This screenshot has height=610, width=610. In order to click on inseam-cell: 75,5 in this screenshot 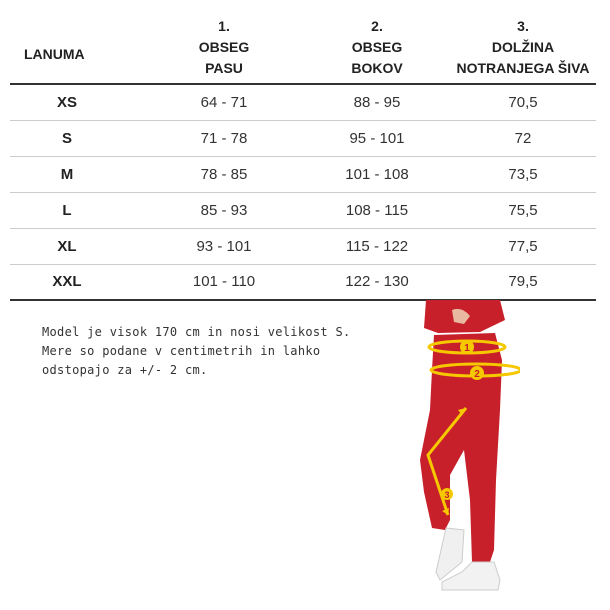, I will do `click(523, 210)`.